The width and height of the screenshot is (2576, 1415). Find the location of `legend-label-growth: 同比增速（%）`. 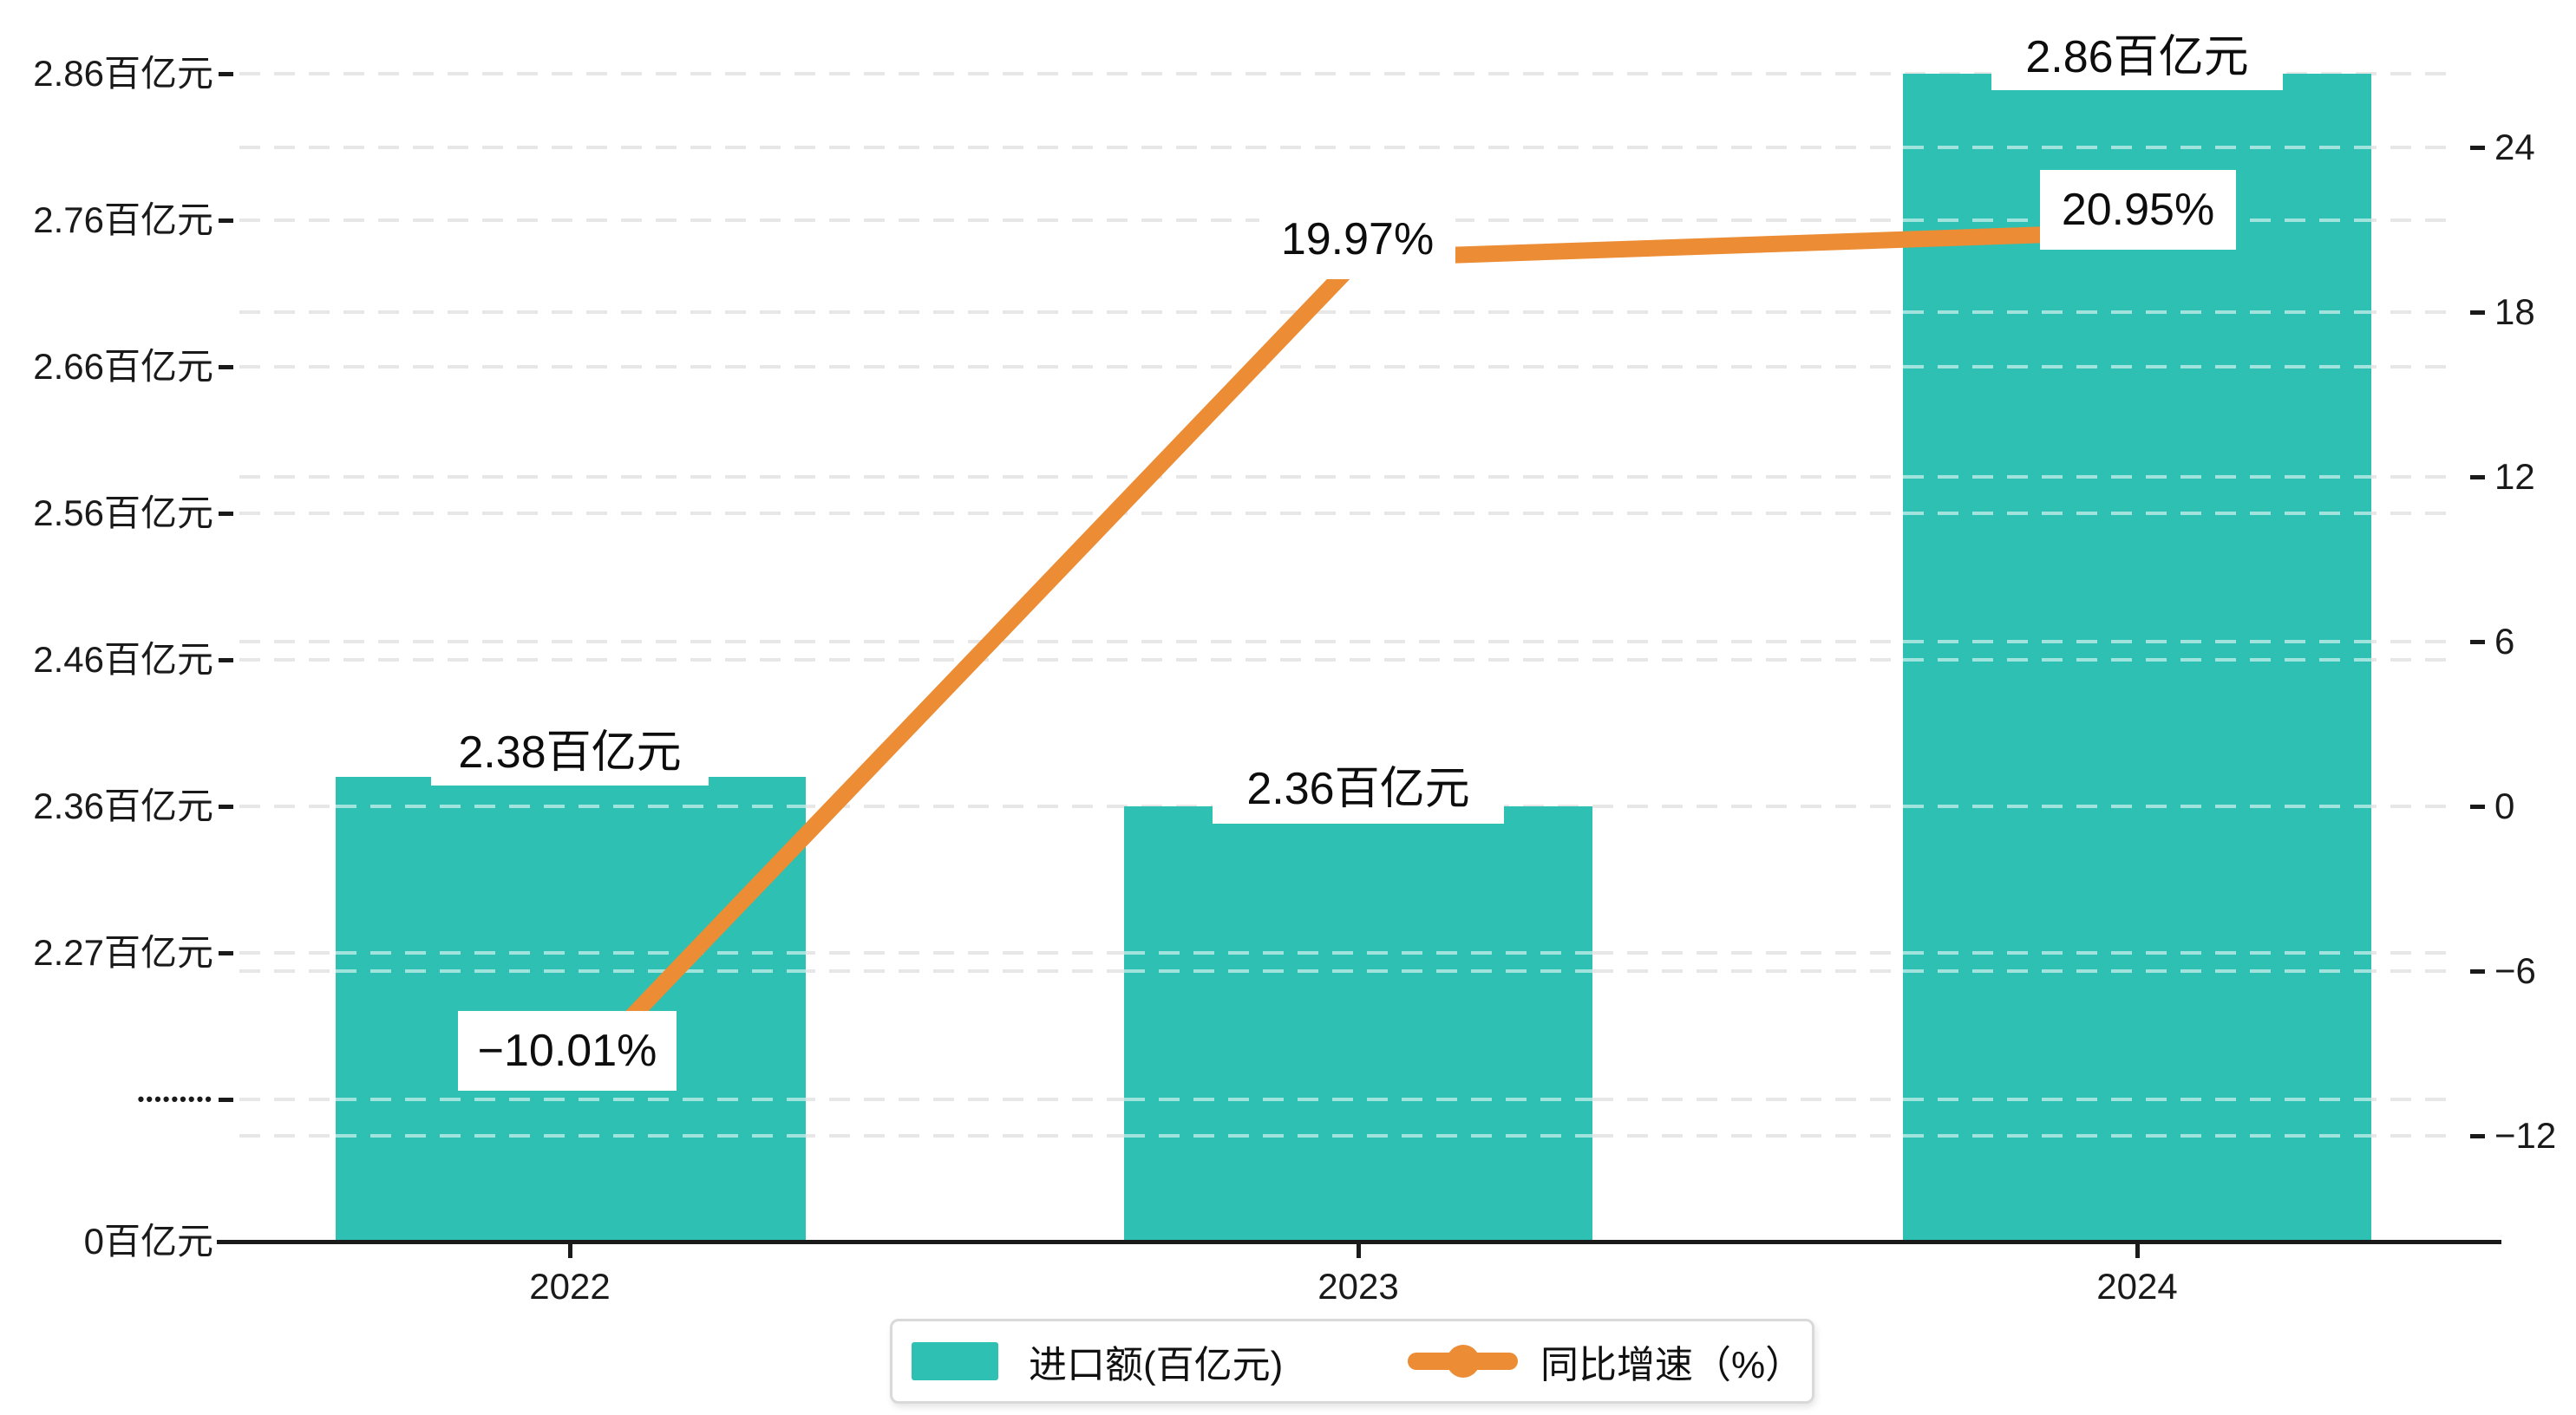

legend-label-growth: 同比增速（%） is located at coordinates (1672, 1365).